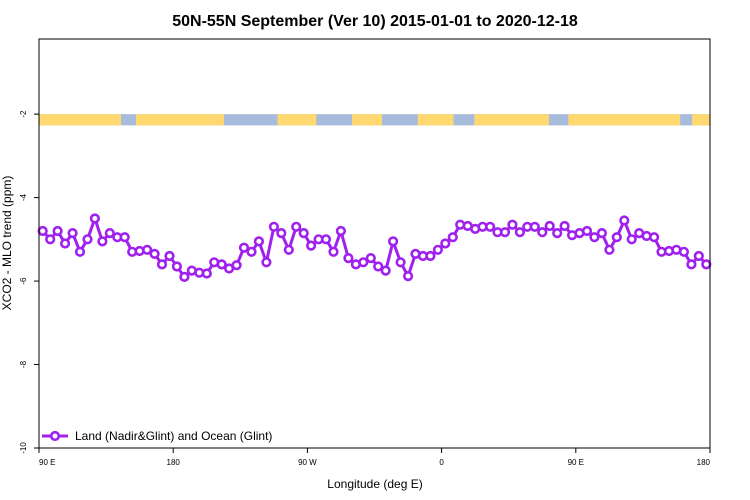  I want to click on land-ocean-band, so click(374, 120).